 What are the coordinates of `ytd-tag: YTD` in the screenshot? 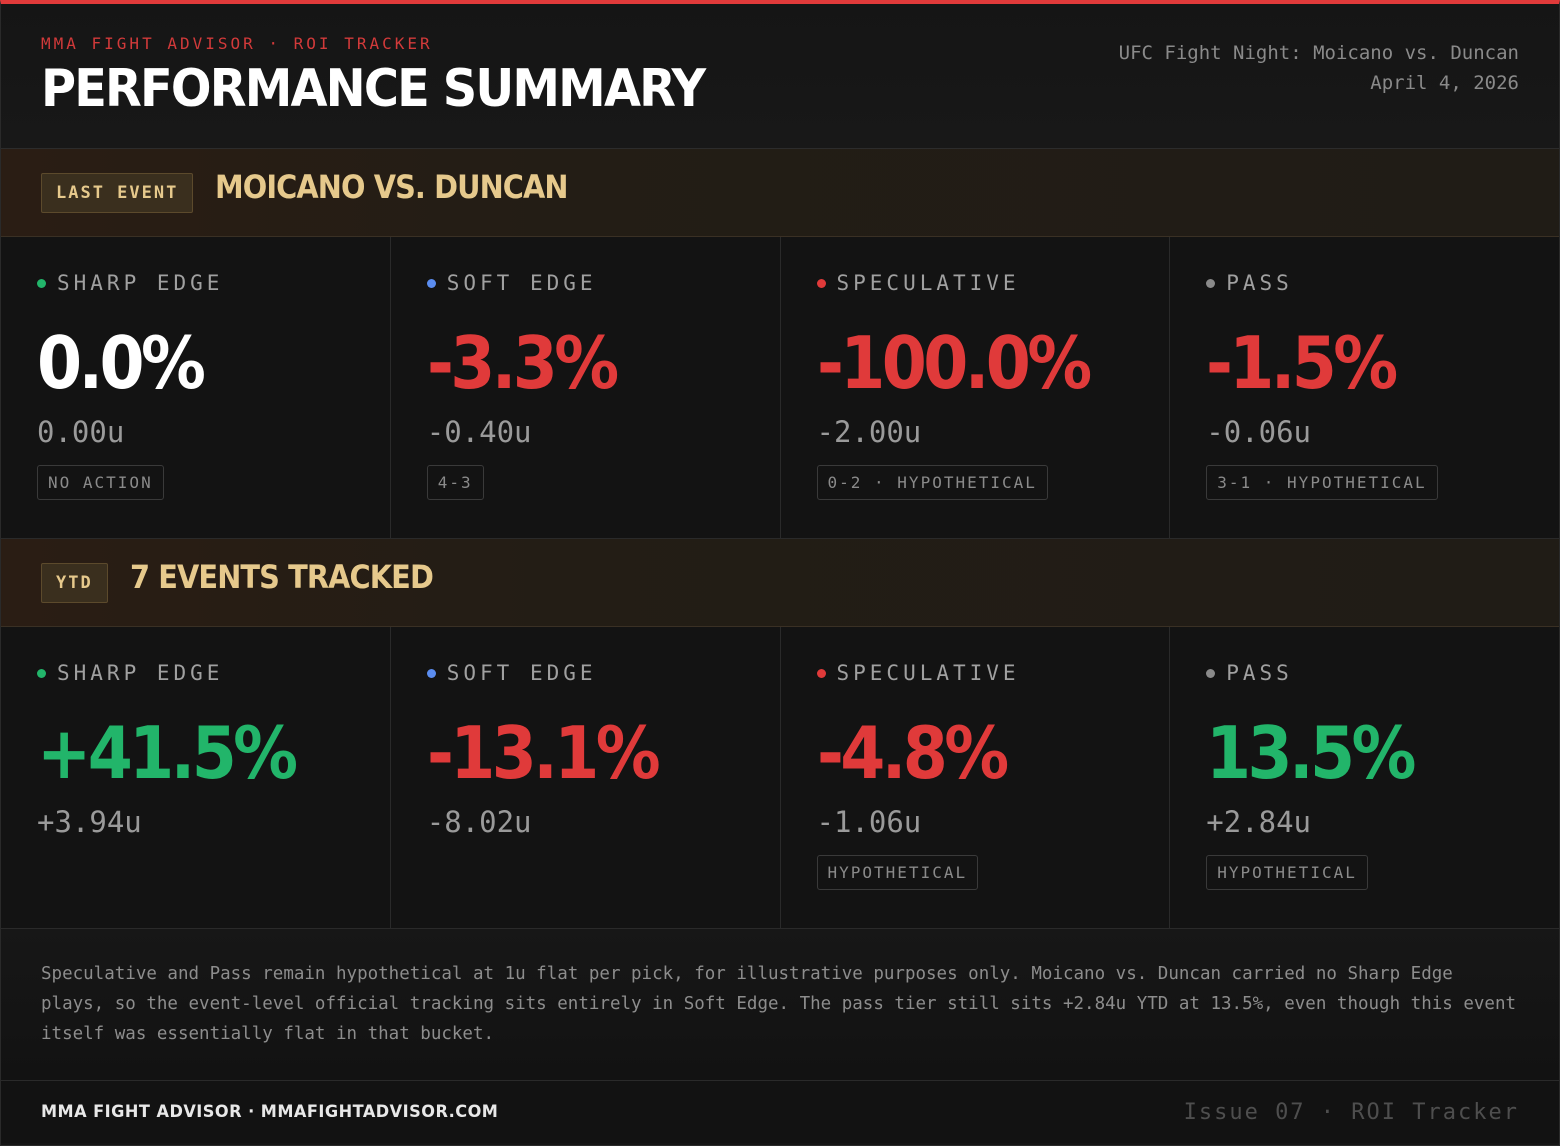 It's located at (74, 582).